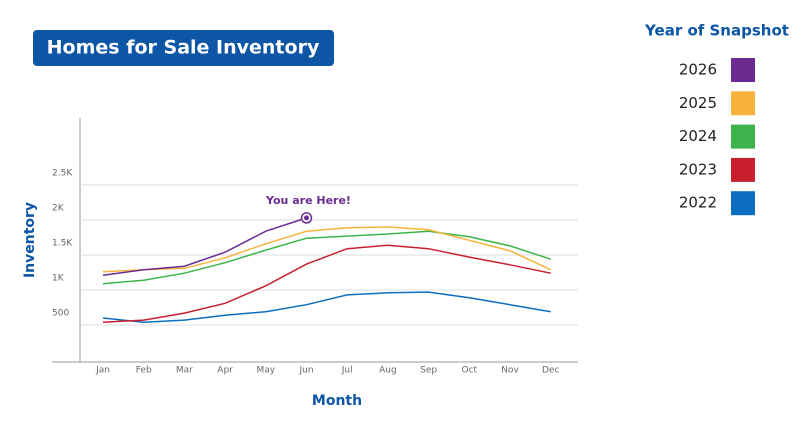 This screenshot has width=810, height=435. Describe the element at coordinates (550, 371) in the screenshot. I see `x-tick-label: Dec` at that location.